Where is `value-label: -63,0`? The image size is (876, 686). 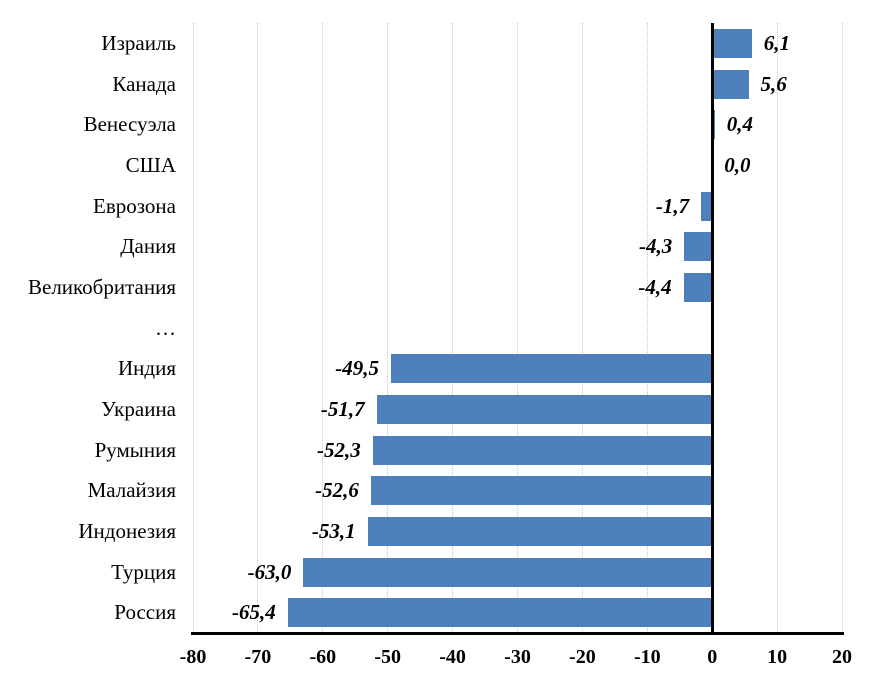
value-label: -63,0 is located at coordinates (269, 571).